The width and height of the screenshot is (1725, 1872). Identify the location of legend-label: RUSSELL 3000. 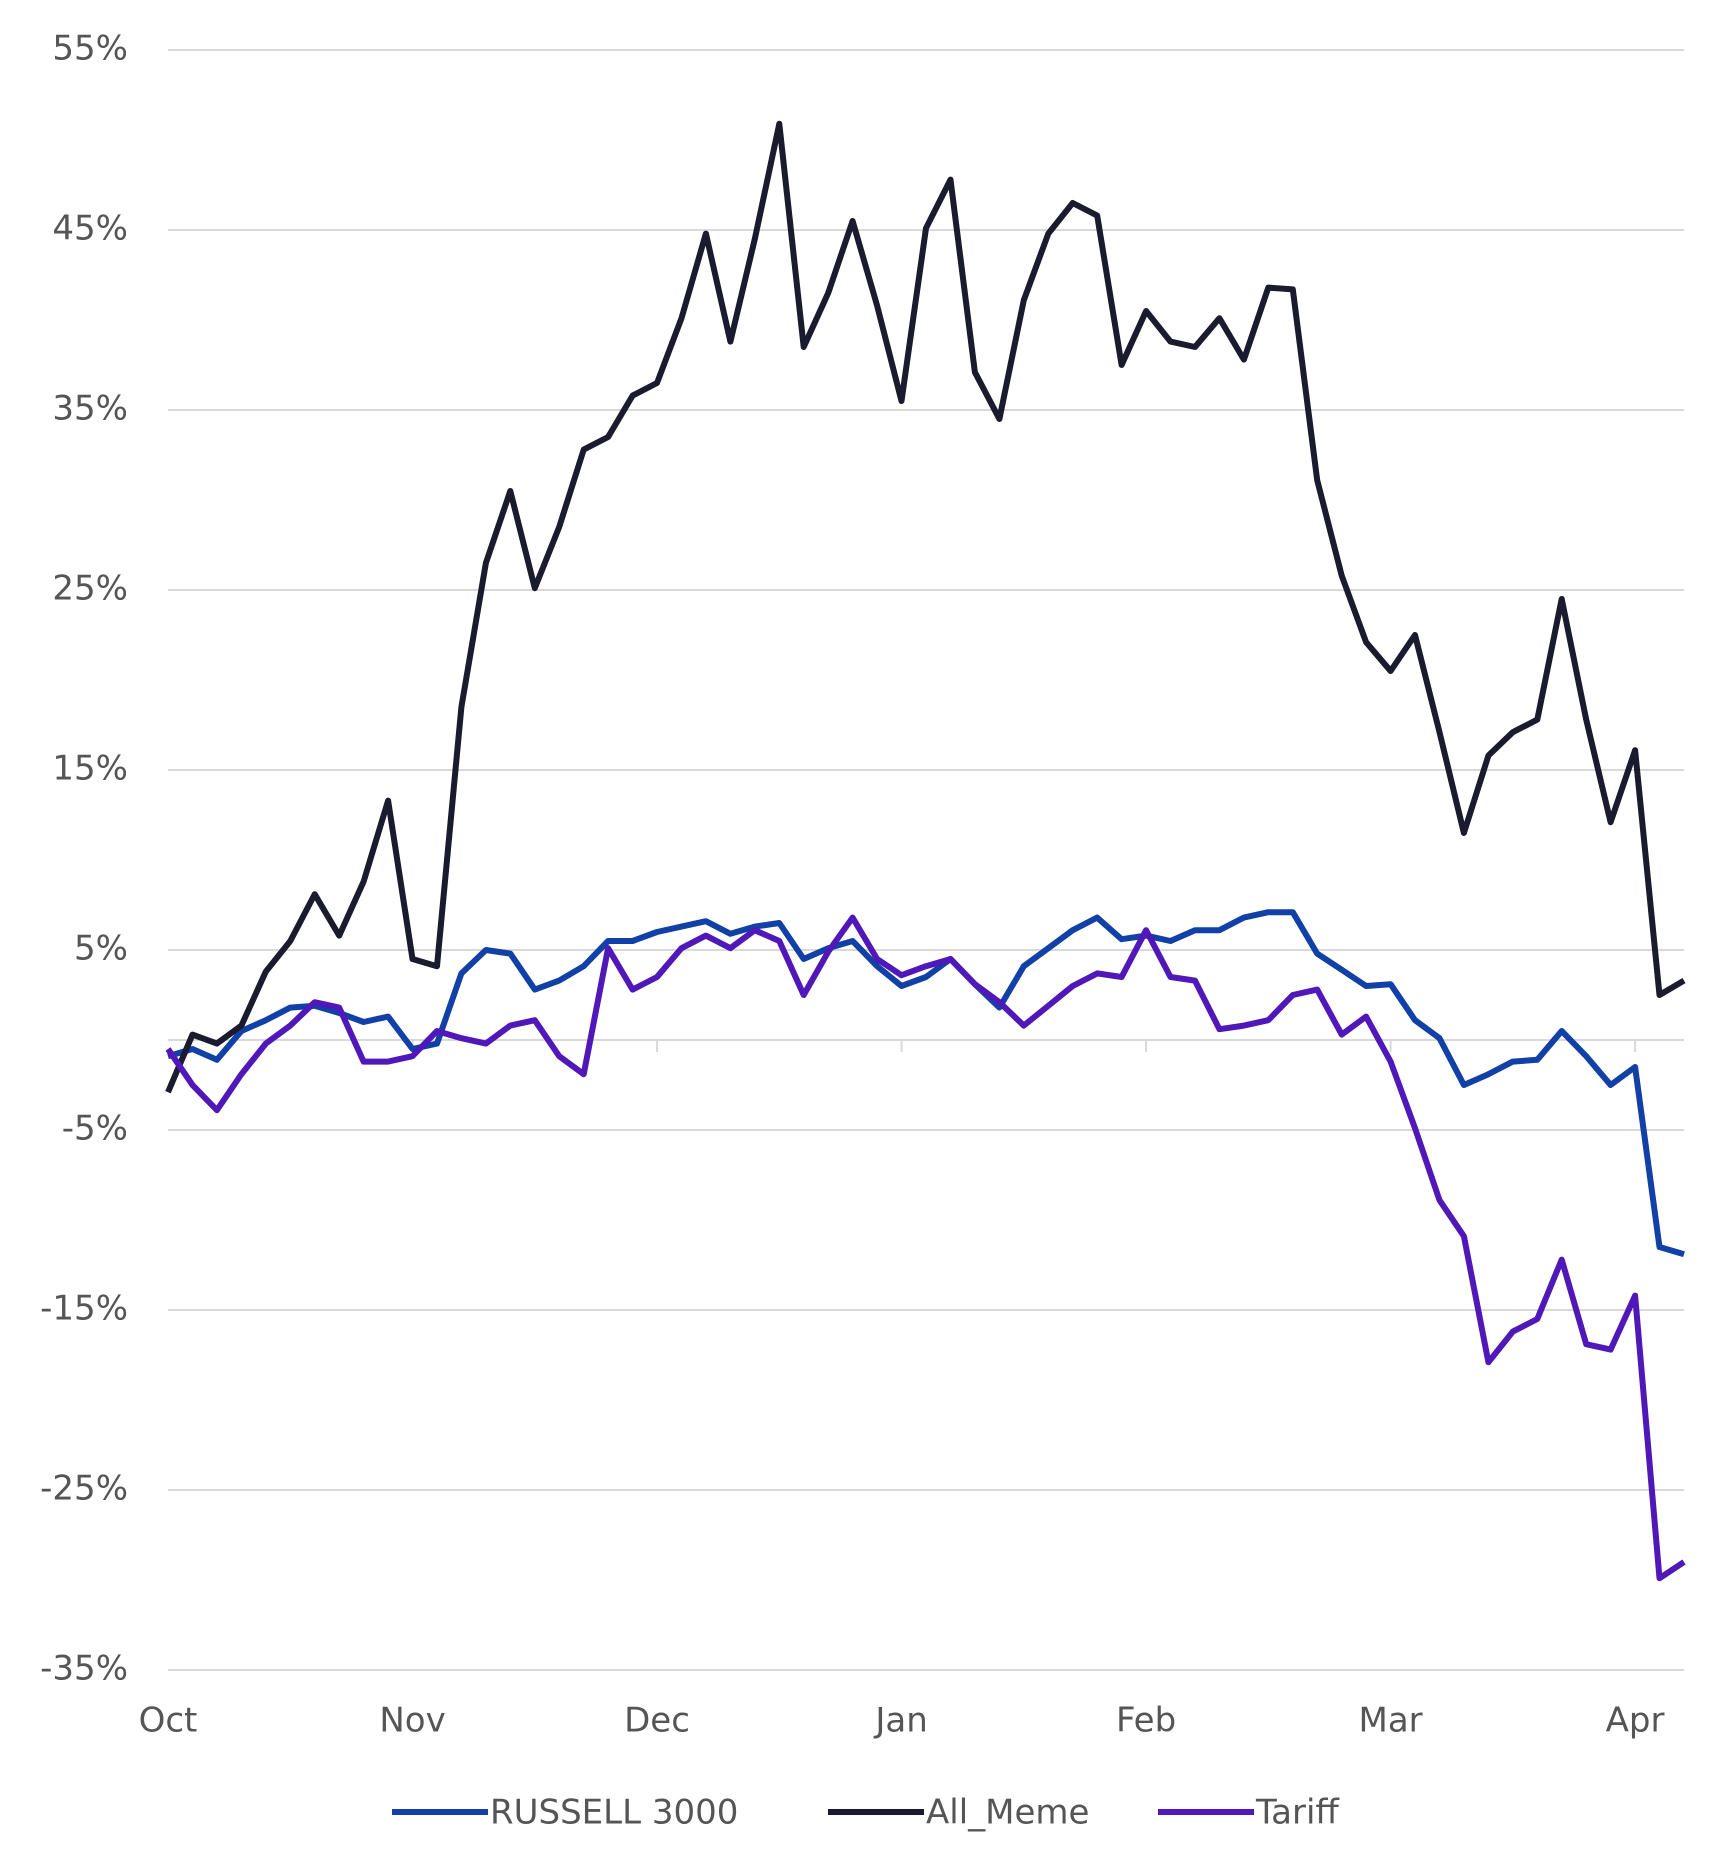
(614, 1813).